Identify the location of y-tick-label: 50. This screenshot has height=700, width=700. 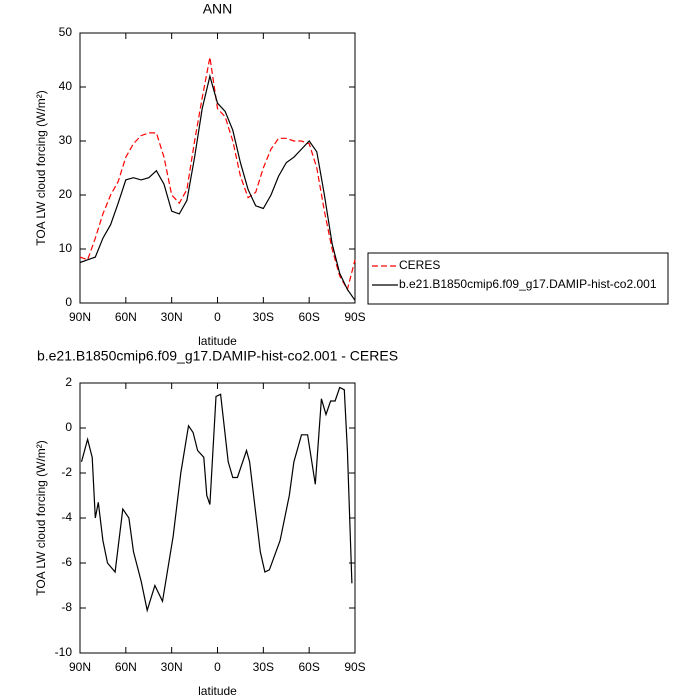
(66, 32).